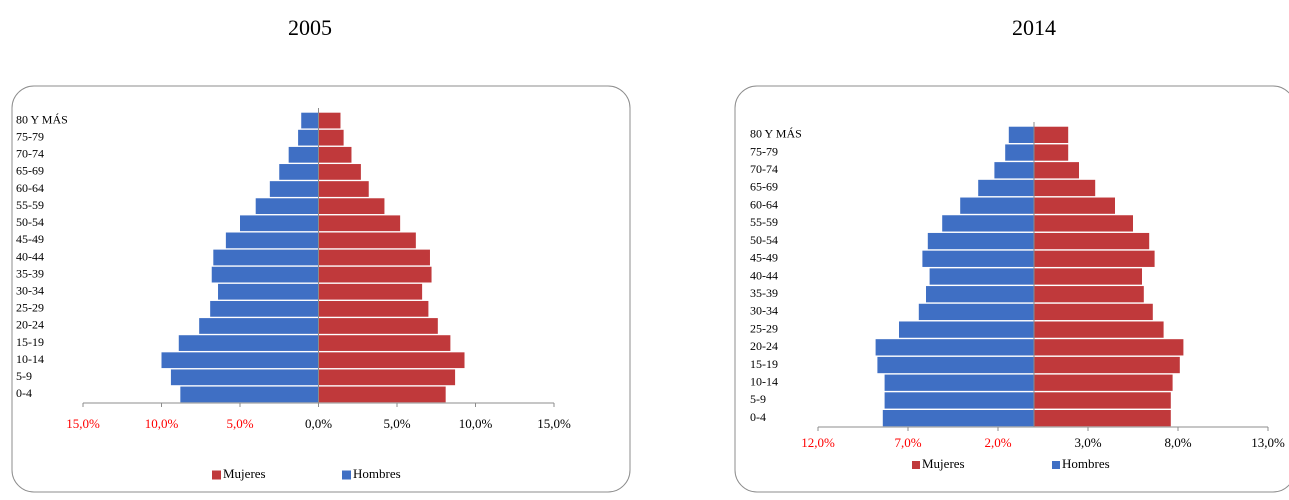 This screenshot has height=500, width=1289. Describe the element at coordinates (764, 328) in the screenshot. I see `y-tick-label: 25-29` at that location.